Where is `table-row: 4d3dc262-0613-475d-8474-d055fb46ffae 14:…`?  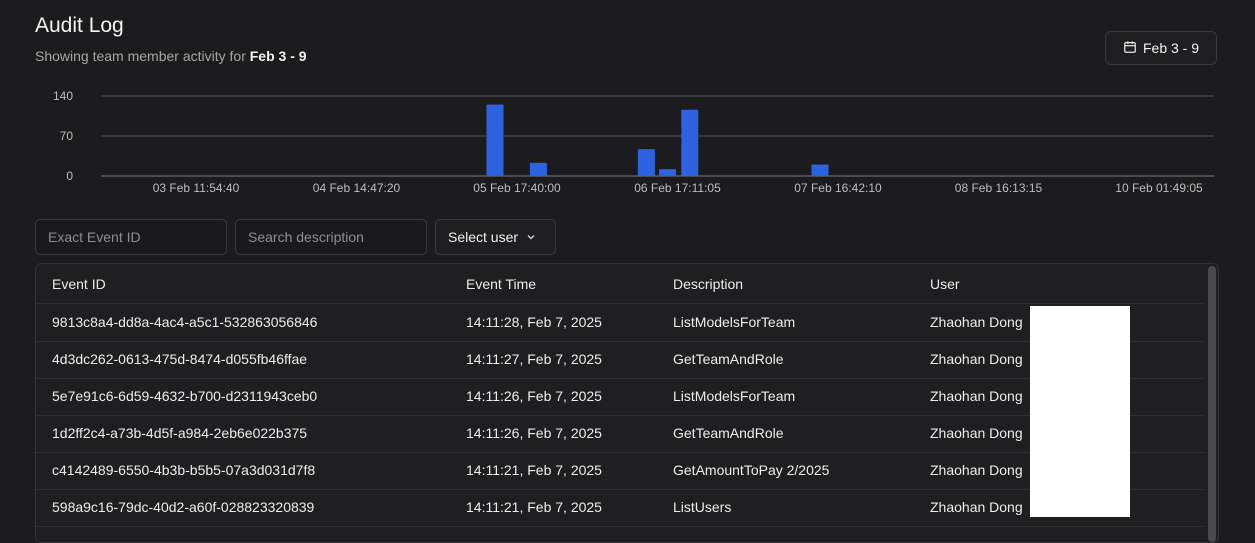
table-row: 4d3dc262-0613-475d-8474-d055fb46ffae 14:… is located at coordinates (620, 360).